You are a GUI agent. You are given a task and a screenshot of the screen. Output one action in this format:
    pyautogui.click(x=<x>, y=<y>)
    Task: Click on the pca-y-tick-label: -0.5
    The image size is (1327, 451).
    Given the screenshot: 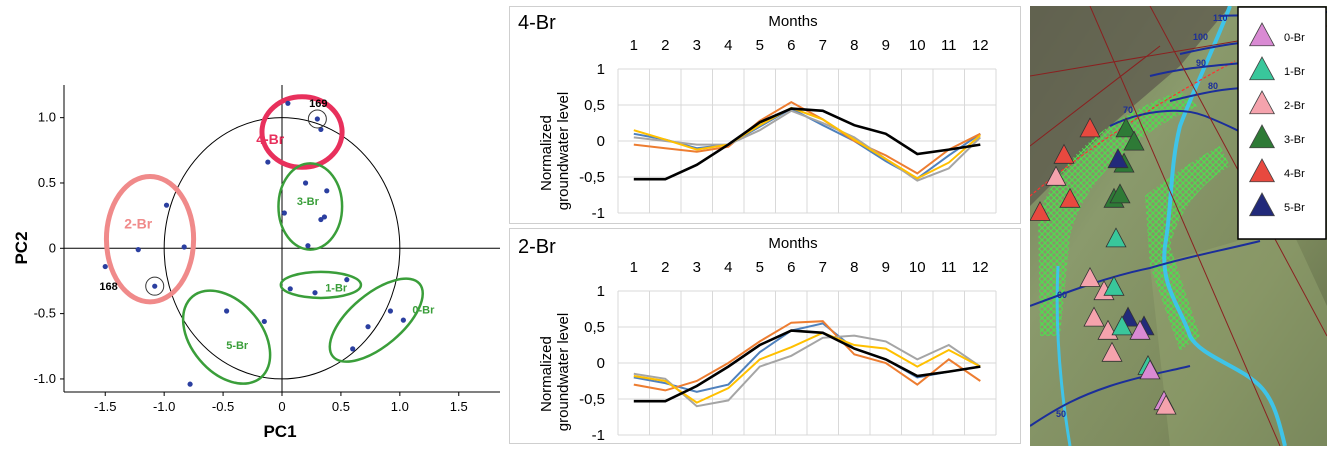 What is the action you would take?
    pyautogui.click(x=45, y=313)
    